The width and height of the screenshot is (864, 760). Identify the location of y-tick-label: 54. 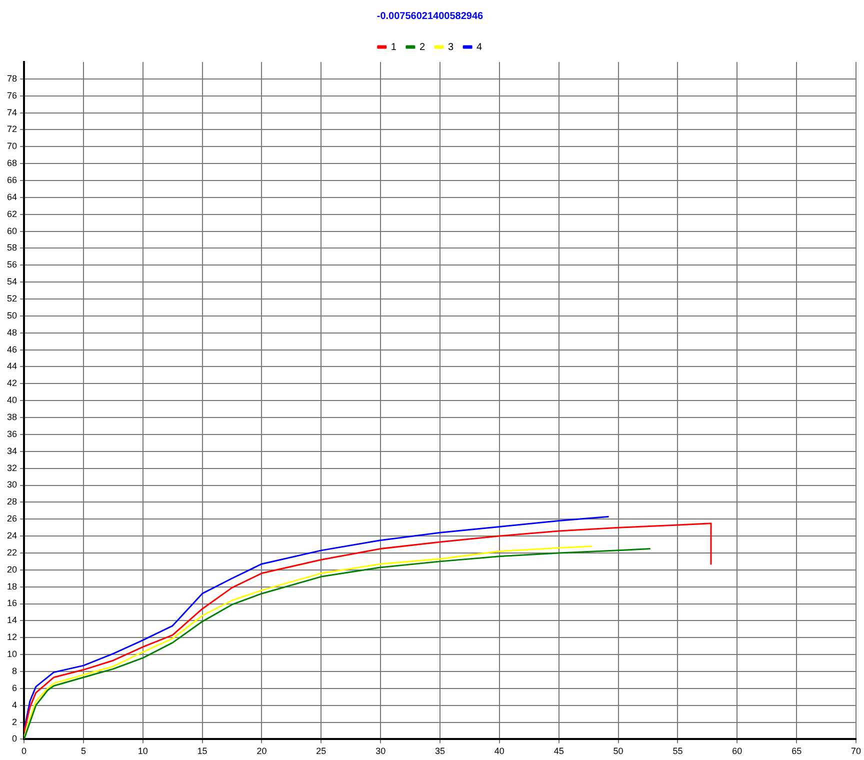
(12, 281).